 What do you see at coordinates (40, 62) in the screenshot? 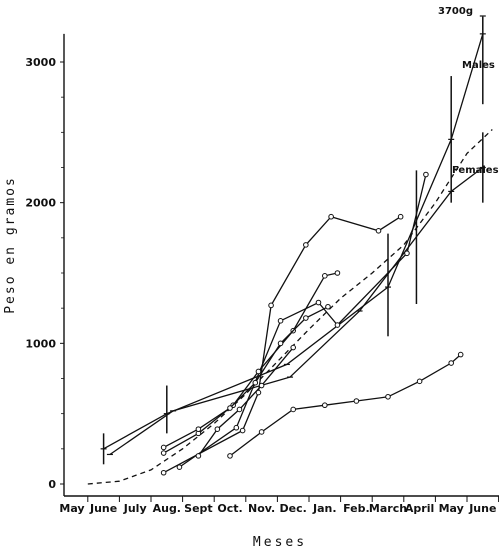
I see `y-tick-label: 3000` at bounding box center [40, 62].